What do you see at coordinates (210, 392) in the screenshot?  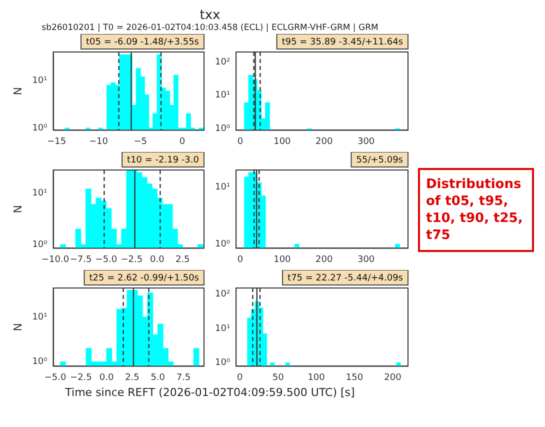 I see `x-axis-title: Time since REFT (2026-01-02T04:09:59.500 UTC) [s]` at bounding box center [210, 392].